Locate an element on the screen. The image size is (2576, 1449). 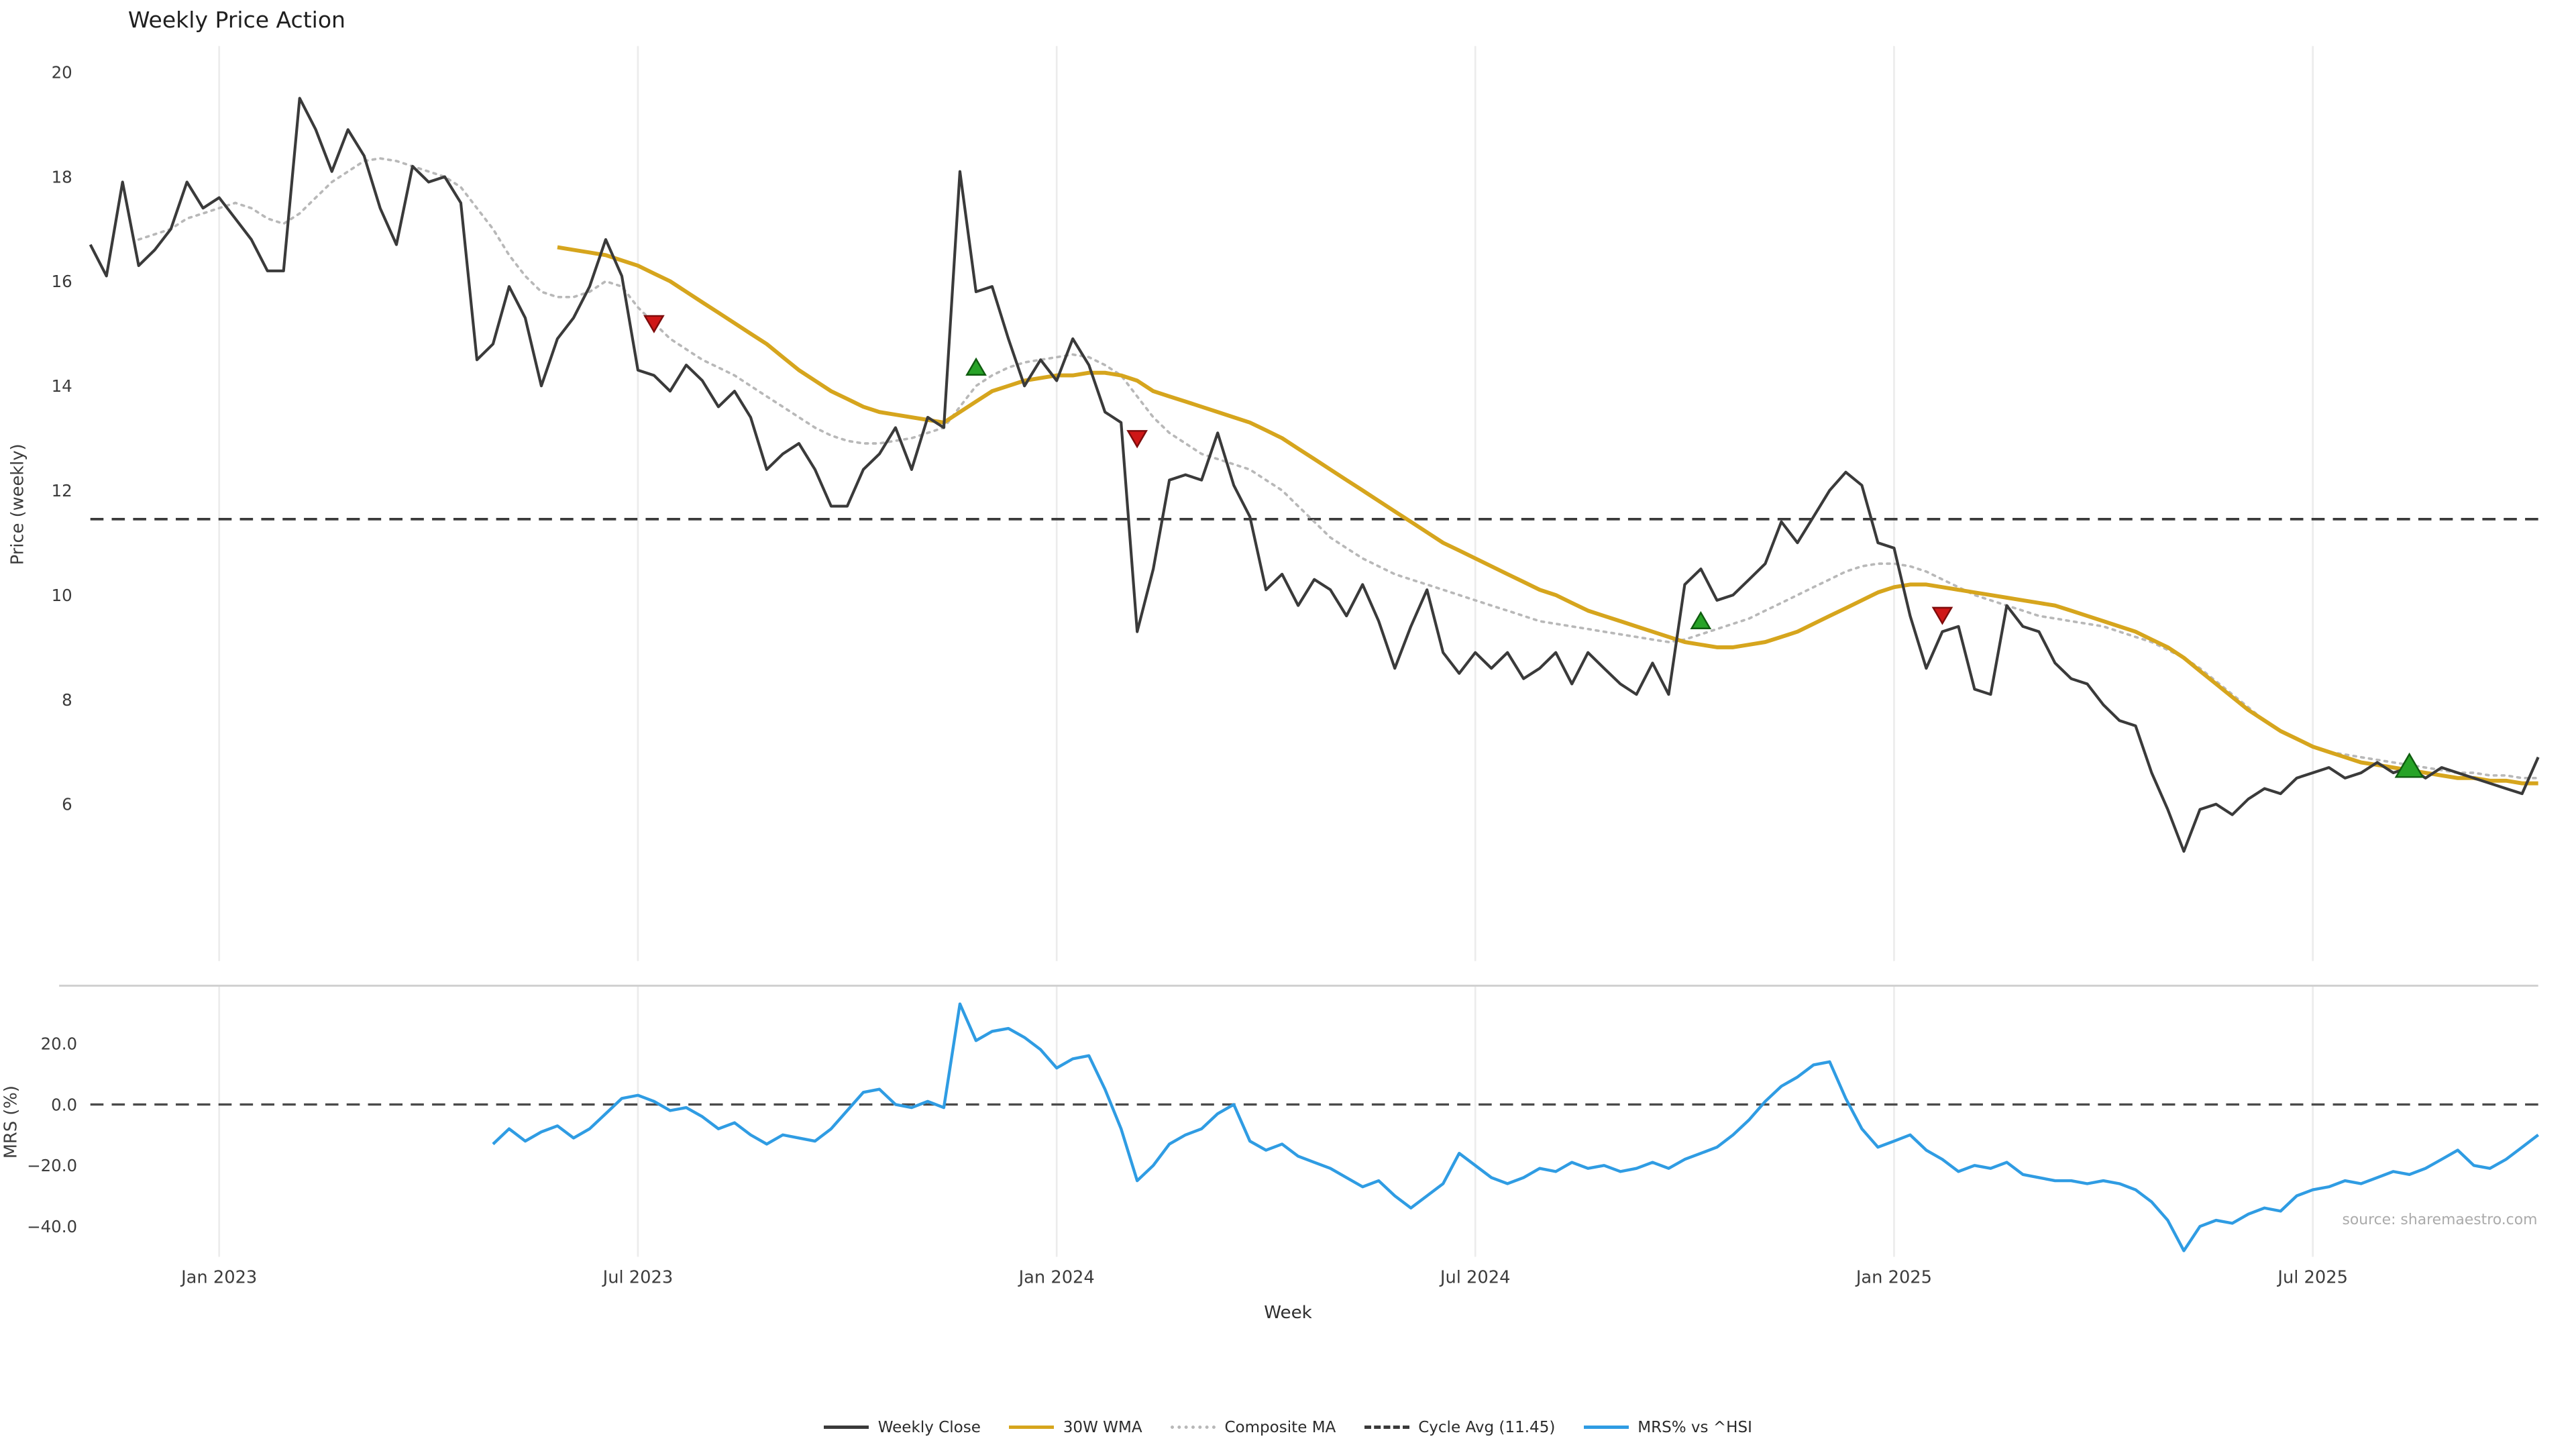
legend-swatch-dotted is located at coordinates (1193, 1428).